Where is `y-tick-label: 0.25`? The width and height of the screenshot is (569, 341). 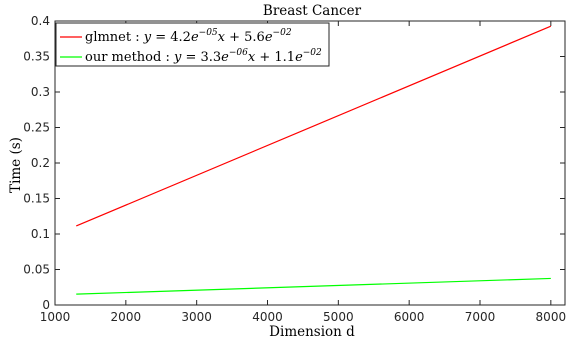
y-tick-label: 0.25 is located at coordinates (36, 128).